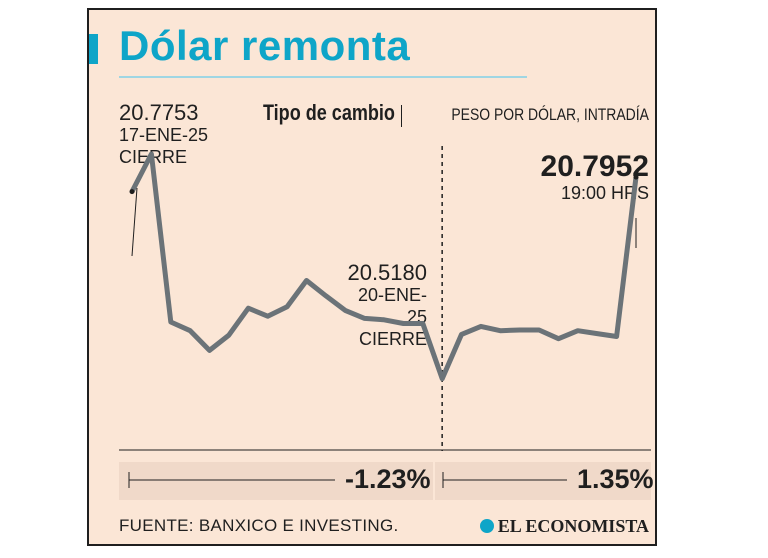  Describe the element at coordinates (573, 526) in the screenshot. I see `brand-name: EL ECONOMISTA` at that location.